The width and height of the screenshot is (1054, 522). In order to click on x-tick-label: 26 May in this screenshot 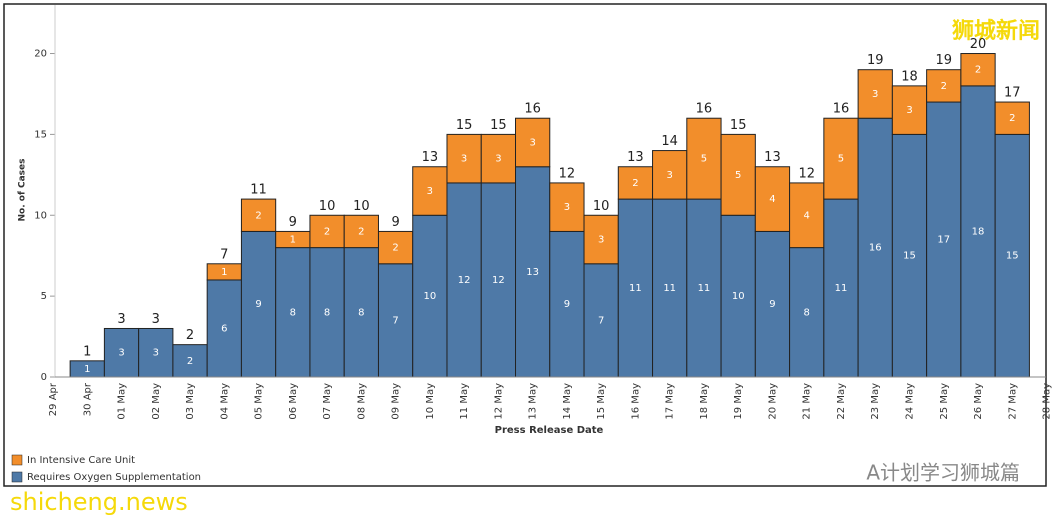, I will do `click(978, 401)`.